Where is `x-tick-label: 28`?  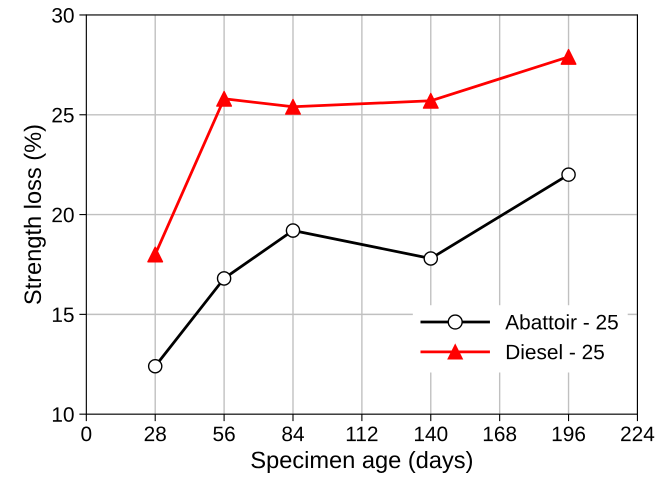 x-tick-label: 28 is located at coordinates (155, 434).